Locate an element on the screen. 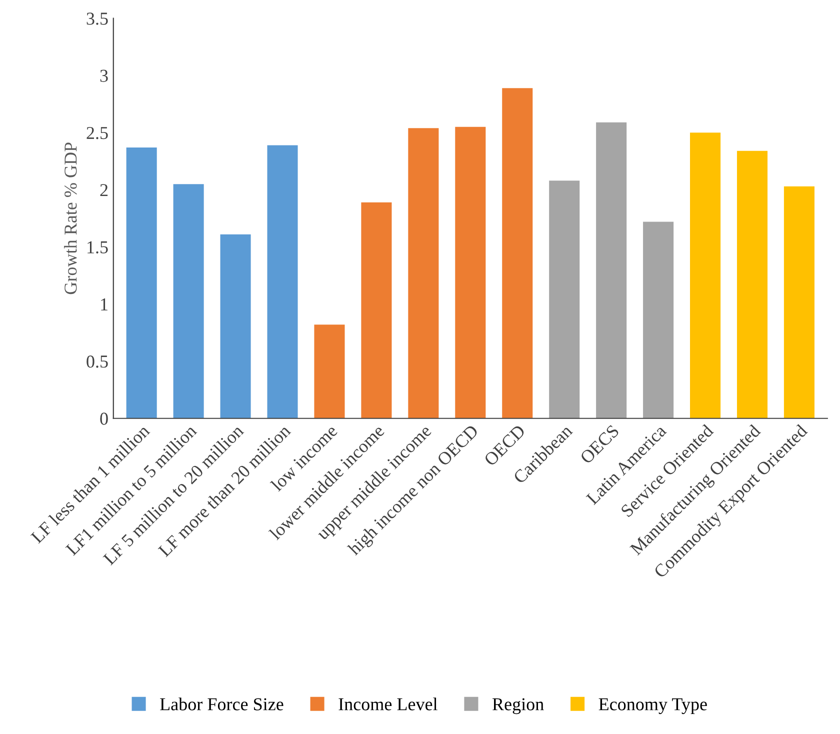 The image size is (840, 734). legend-label: Economy Type is located at coordinates (652, 706).